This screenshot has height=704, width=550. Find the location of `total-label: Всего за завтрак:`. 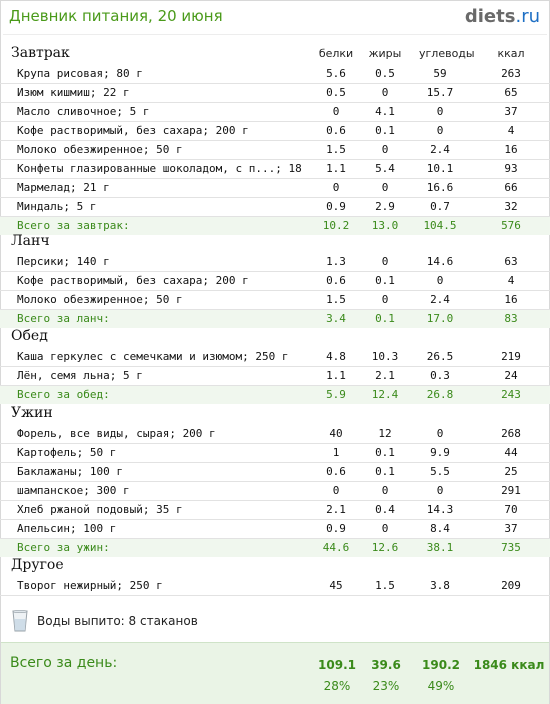

total-label: Всего за завтрак: is located at coordinates (73, 225).